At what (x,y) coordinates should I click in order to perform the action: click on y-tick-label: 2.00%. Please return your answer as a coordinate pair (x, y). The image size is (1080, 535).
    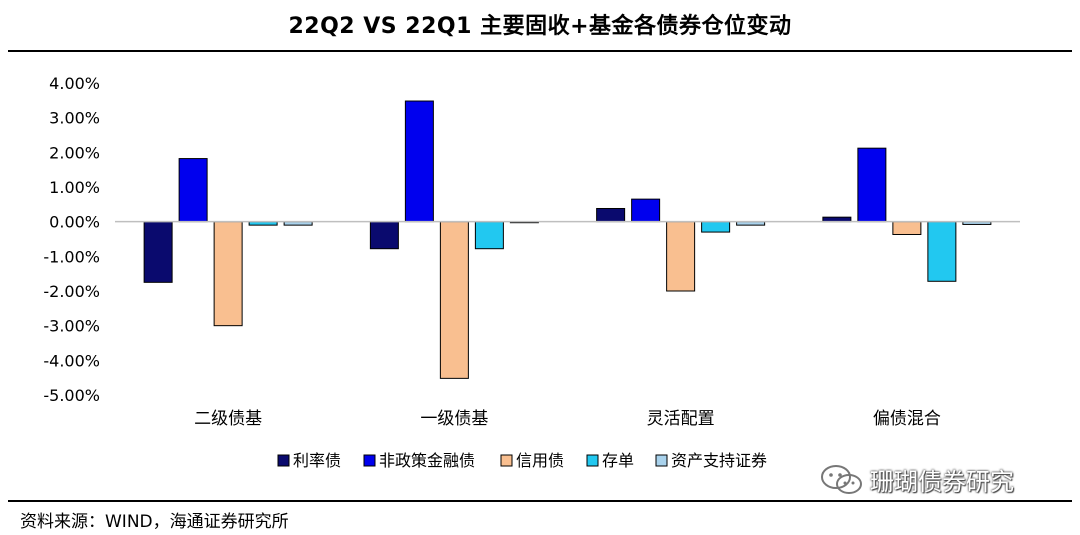
    Looking at the image, I should click on (74, 152).